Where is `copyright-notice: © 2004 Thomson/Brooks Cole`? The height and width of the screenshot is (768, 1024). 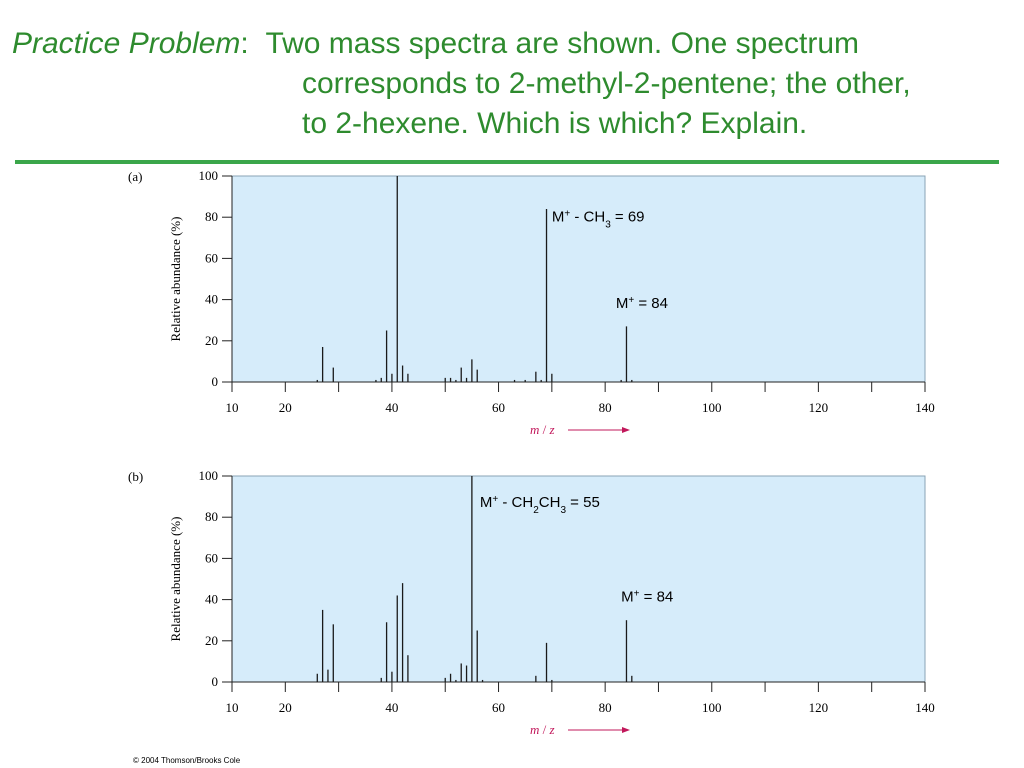
copyright-notice: © 2004 Thomson/Brooks Cole is located at coordinates (187, 760).